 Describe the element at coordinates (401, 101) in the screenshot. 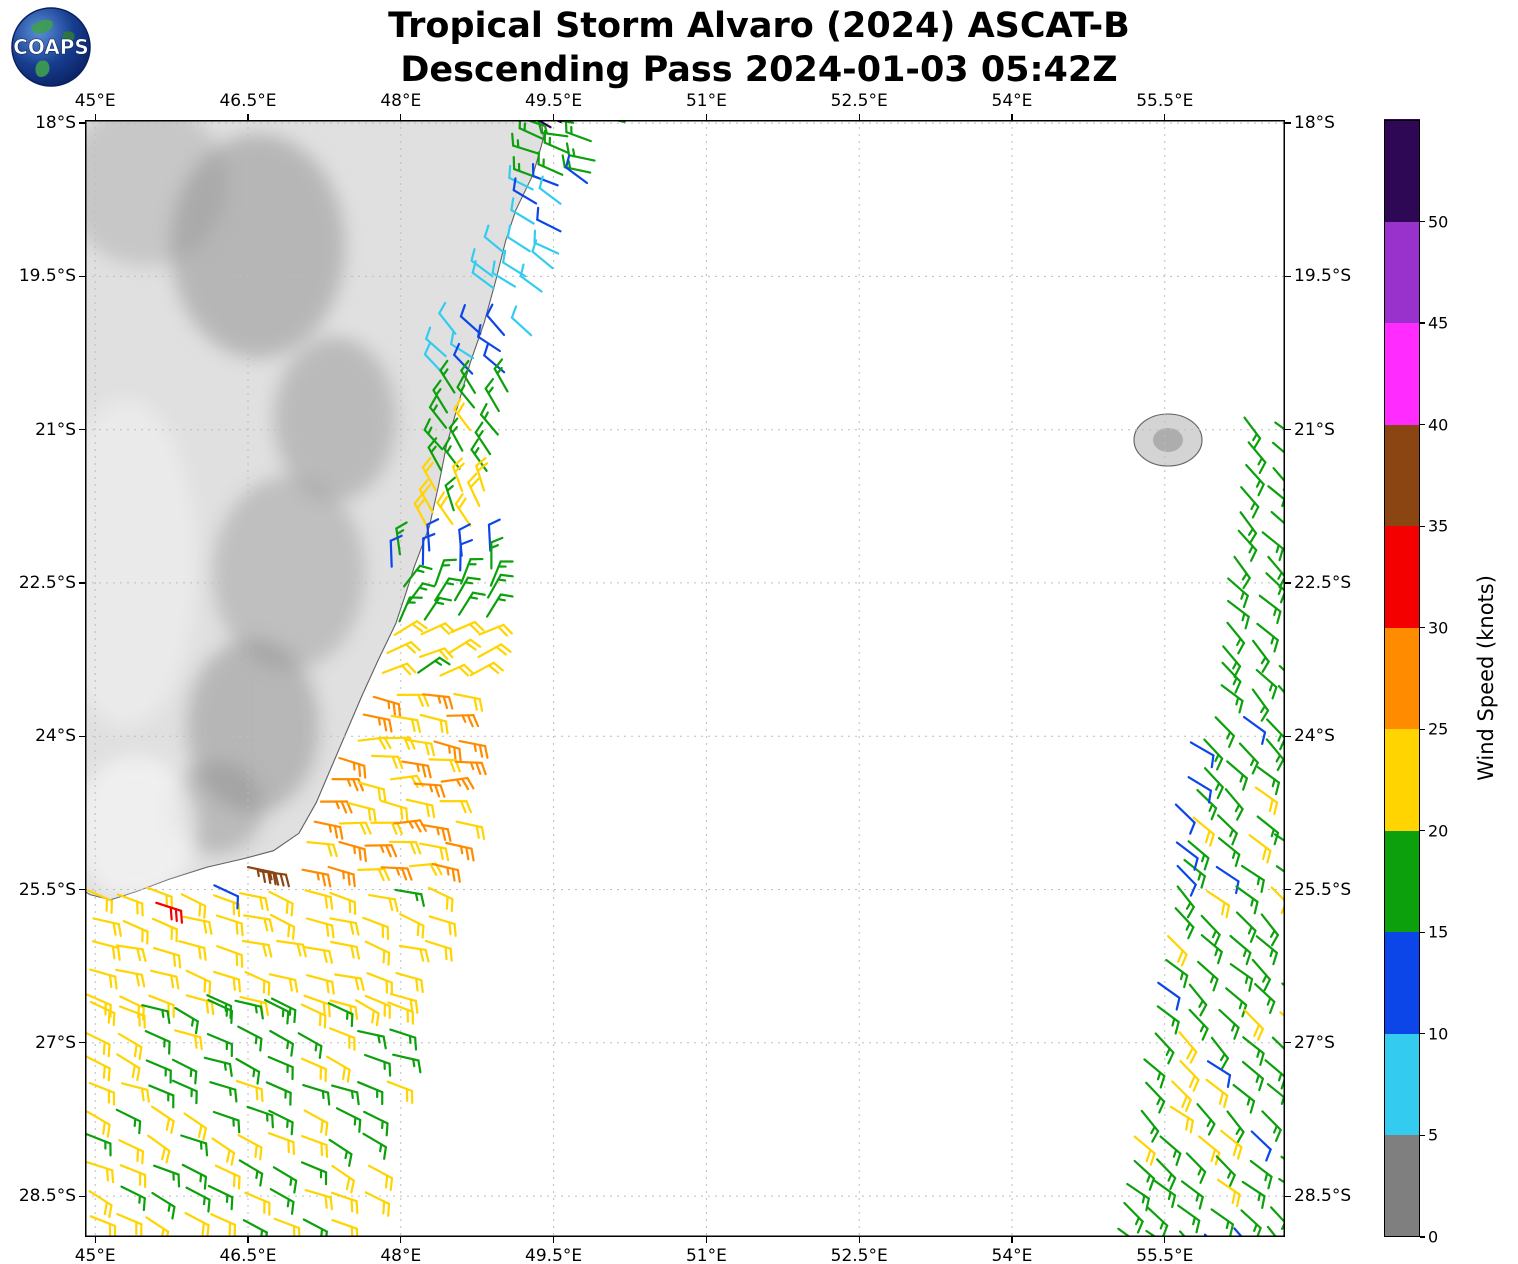

I see `x-tick-label-top: 48°E` at that location.